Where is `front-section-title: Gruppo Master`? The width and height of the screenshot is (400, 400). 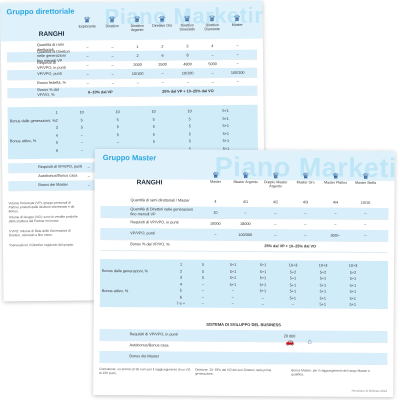 front-section-title: Gruppo Master is located at coordinates (129, 158).